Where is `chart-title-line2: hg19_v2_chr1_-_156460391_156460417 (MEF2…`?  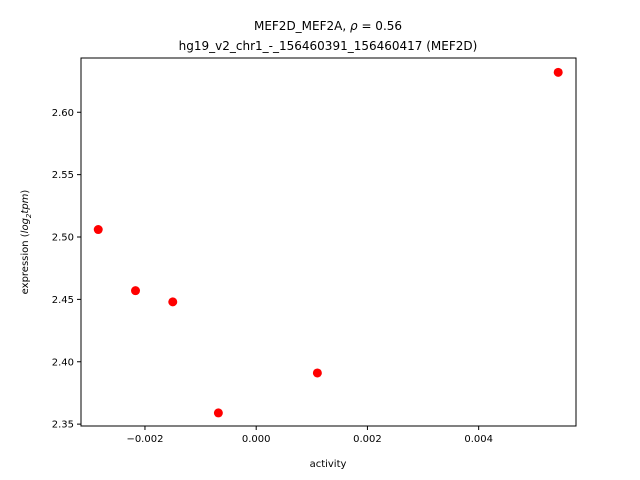
chart-title-line2: hg19_v2_chr1_-_156460391_156460417 (MEF2… is located at coordinates (328, 46).